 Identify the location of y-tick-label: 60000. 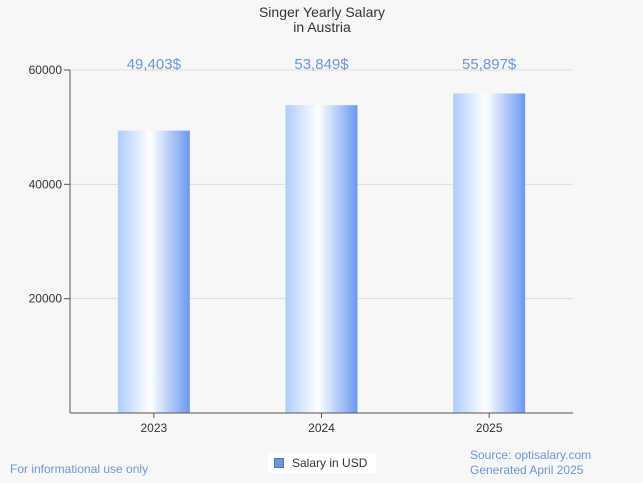
(46, 70).